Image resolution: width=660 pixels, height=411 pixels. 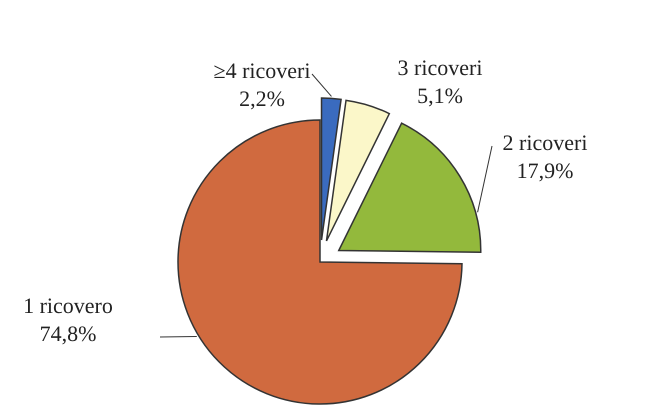 What do you see at coordinates (440, 95) in the screenshot?
I see `data-label: 5,1%` at bounding box center [440, 95].